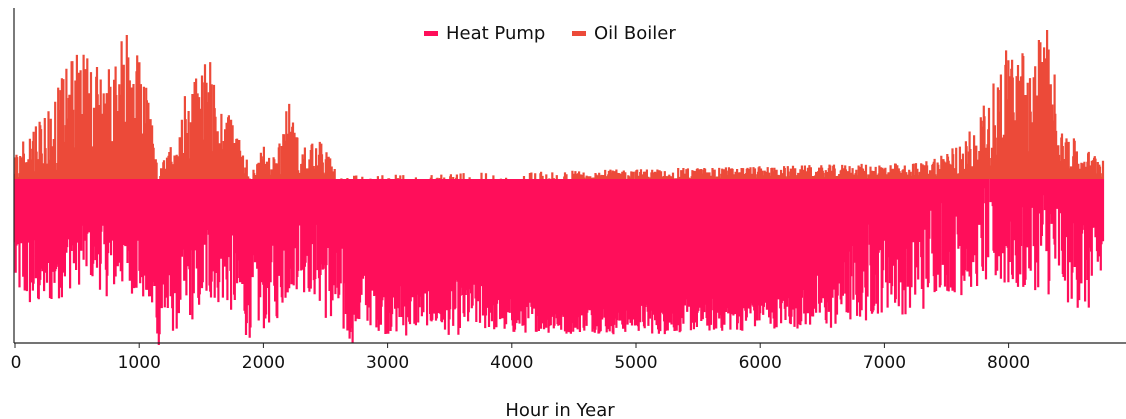  What do you see at coordinates (635, 33) in the screenshot?
I see `legend-label: Oil Boiler` at bounding box center [635, 33].